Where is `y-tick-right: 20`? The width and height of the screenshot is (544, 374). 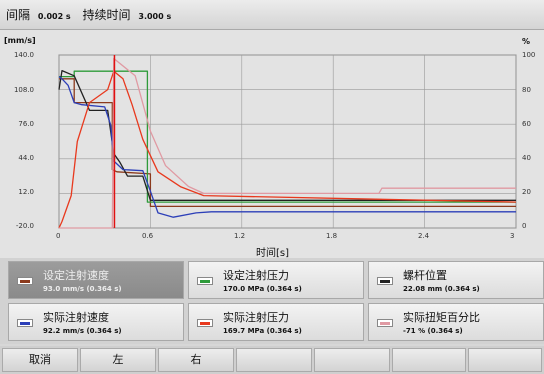
y-tick-right: 20 is located at coordinates (526, 192).